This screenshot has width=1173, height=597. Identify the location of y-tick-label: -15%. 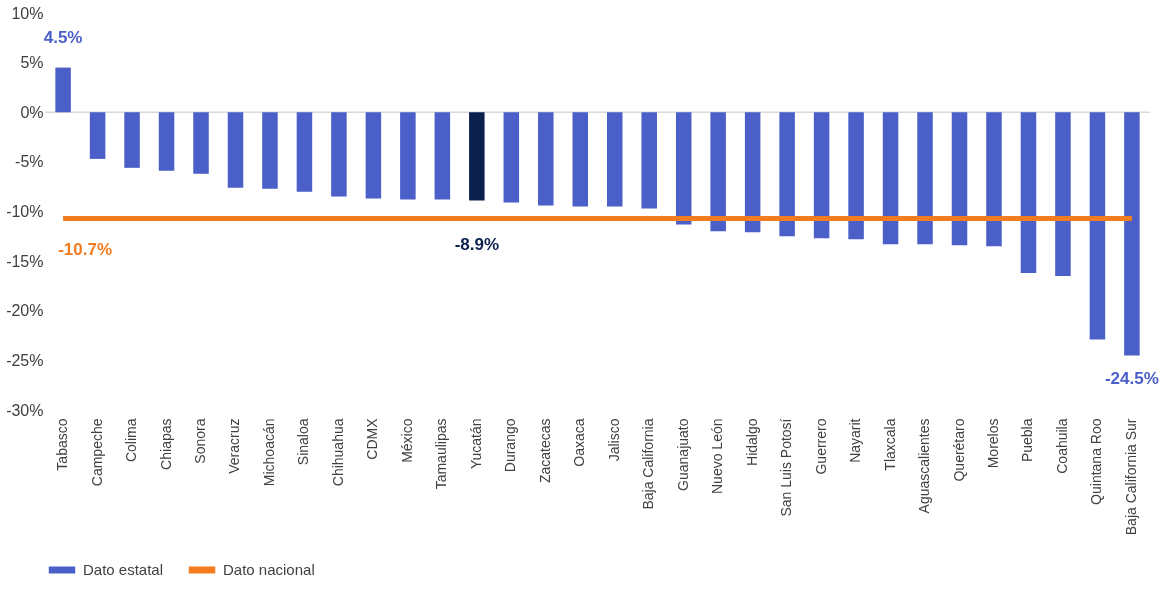
(25, 261).